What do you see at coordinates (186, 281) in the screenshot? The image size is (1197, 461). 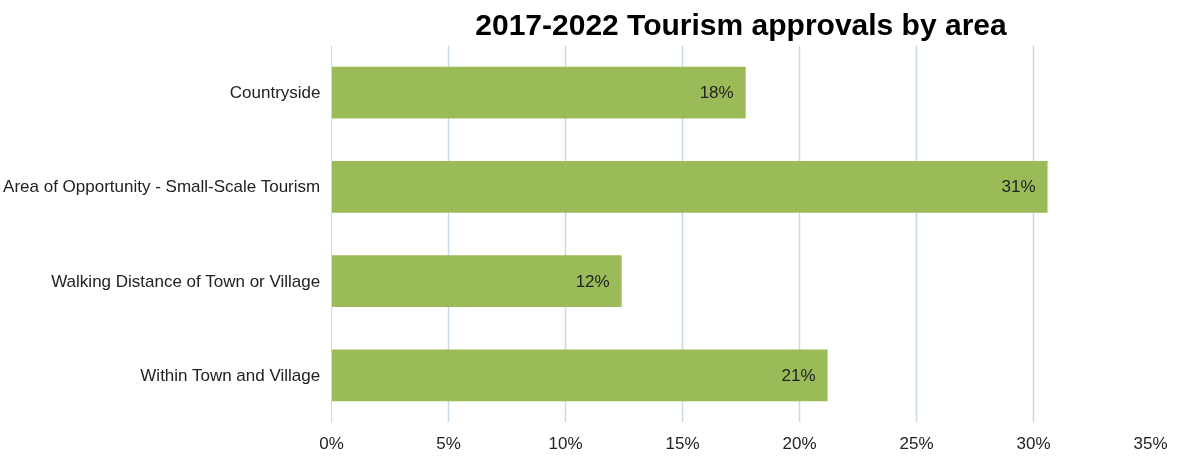 I see `y-tick-label: Walking Distance of Town or Village` at bounding box center [186, 281].